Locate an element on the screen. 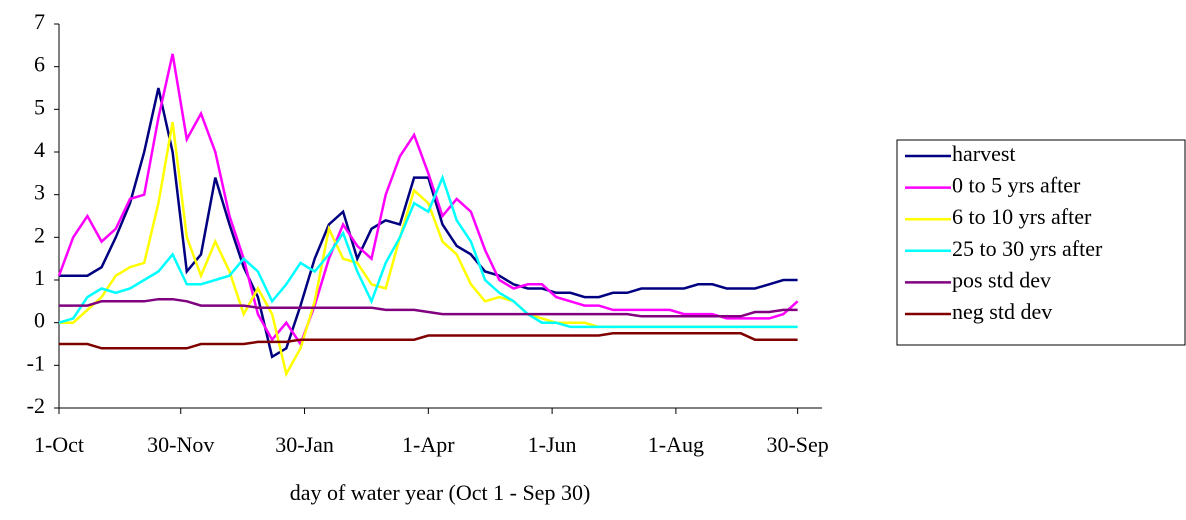 The width and height of the screenshot is (1186, 520). legend-label: 25 to 30 yrs after is located at coordinates (1027, 248).